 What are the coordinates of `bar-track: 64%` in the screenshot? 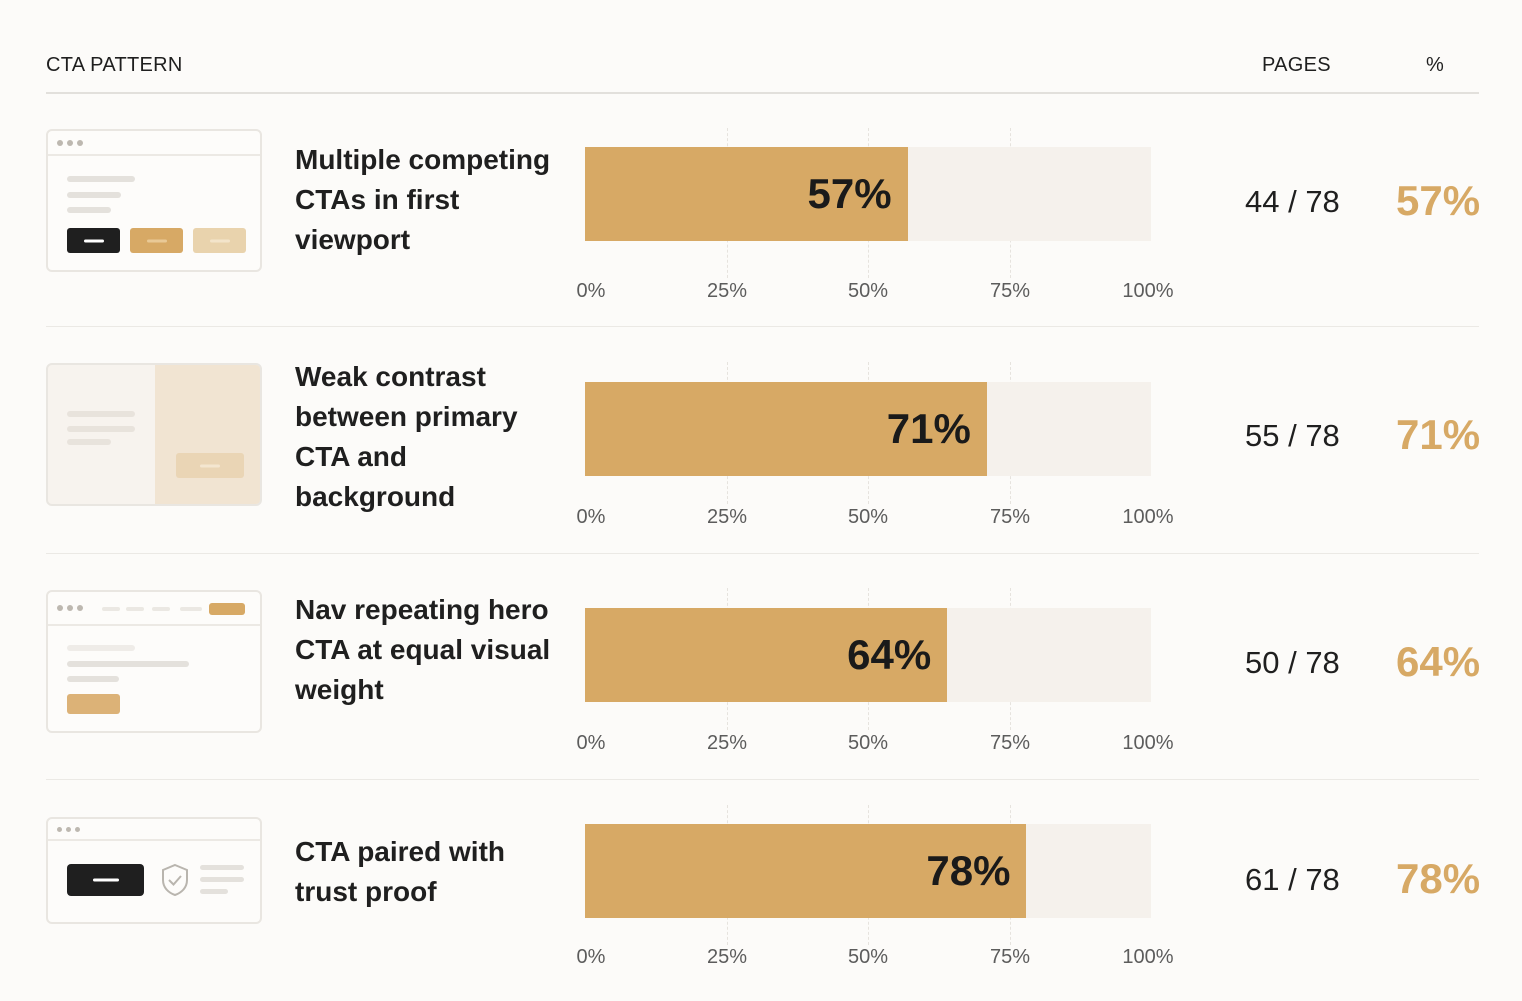 It's located at (868, 655).